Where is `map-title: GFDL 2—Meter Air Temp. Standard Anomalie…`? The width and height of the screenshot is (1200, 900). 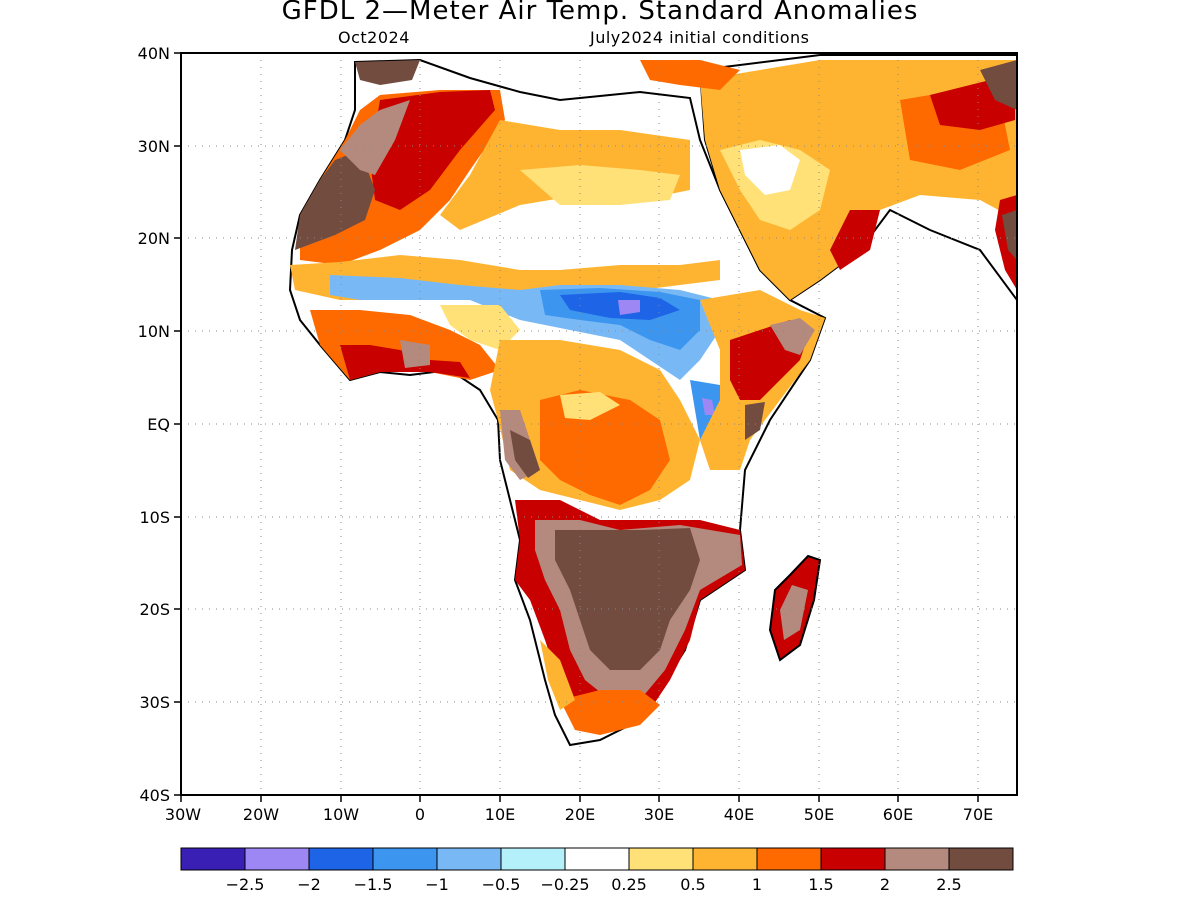 map-title: GFDL 2—Meter Air Temp. Standard Anomalie… is located at coordinates (600, 13).